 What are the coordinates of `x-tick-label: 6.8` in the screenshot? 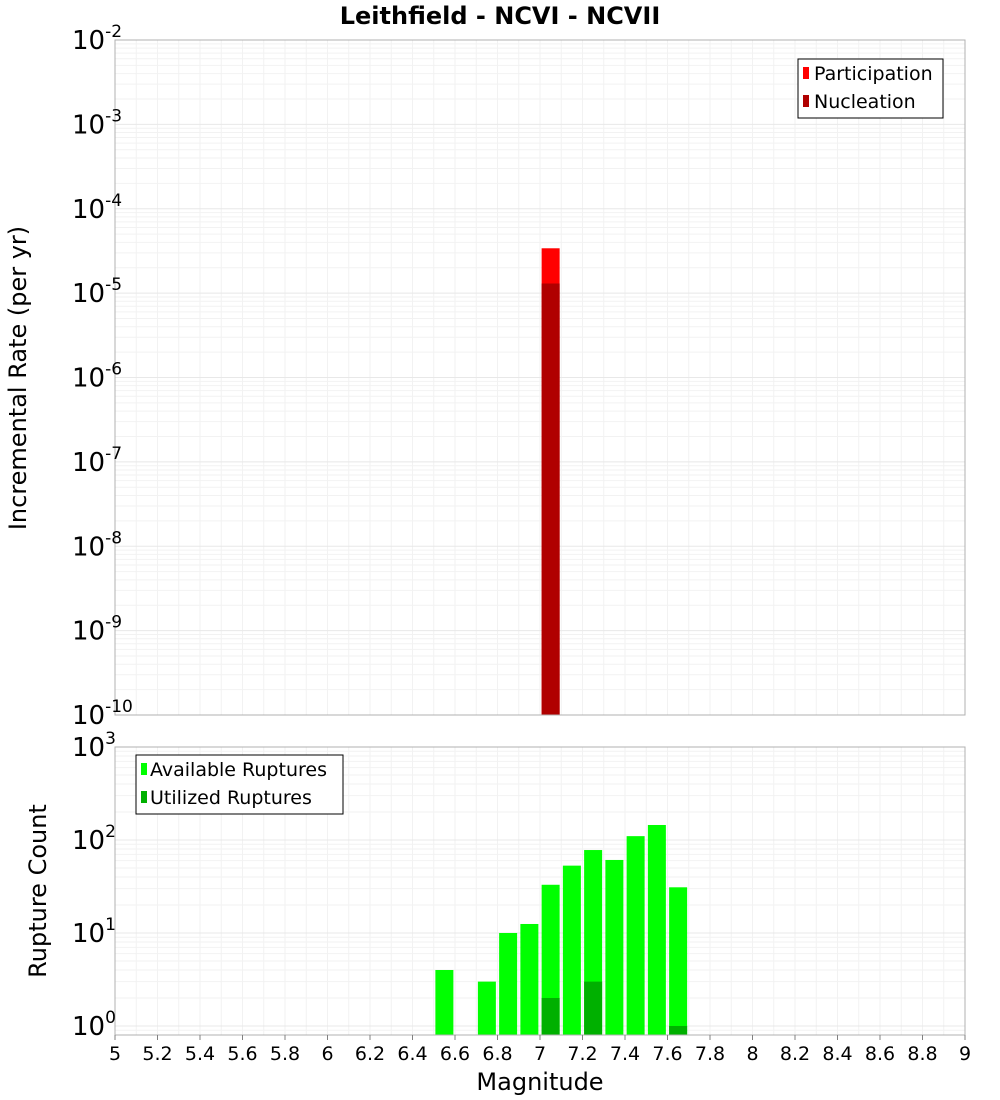 It's located at (497, 1054).